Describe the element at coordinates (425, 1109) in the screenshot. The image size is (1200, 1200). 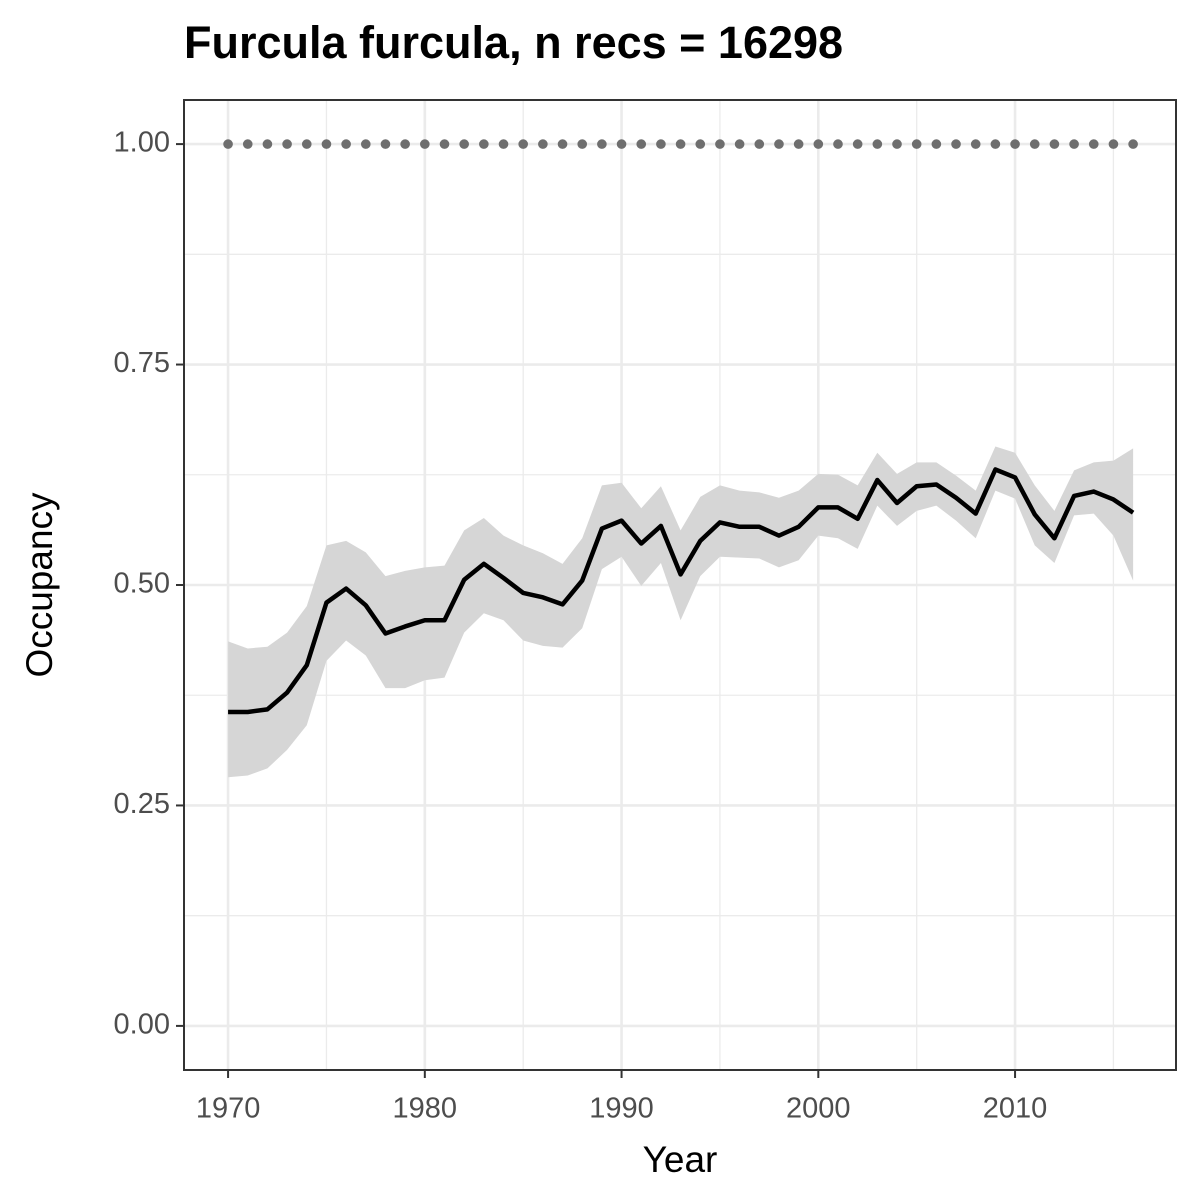
I see `x-tick-label: 1980` at that location.